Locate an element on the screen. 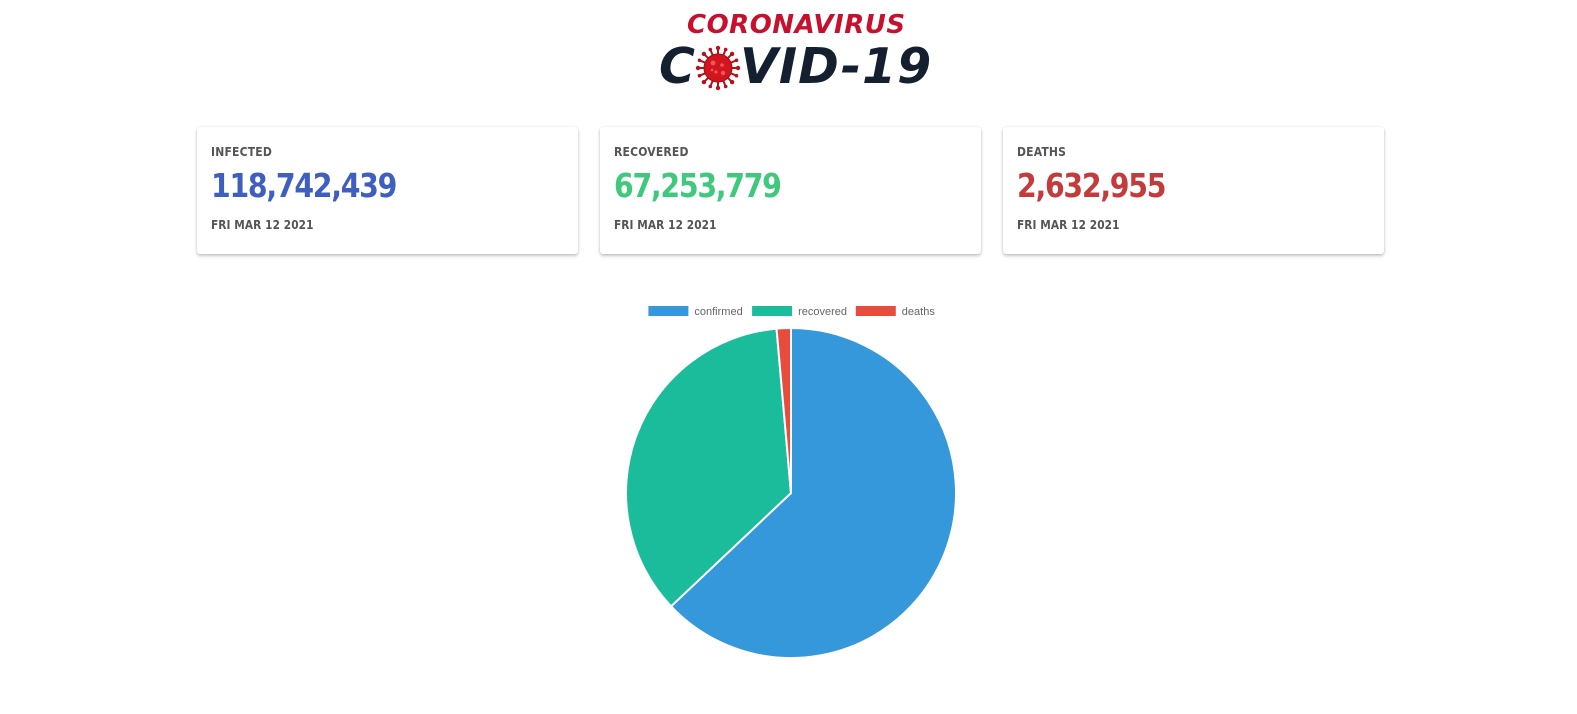 The width and height of the screenshot is (1577, 714). legend-label-confirmed: confirmed is located at coordinates (718, 312).